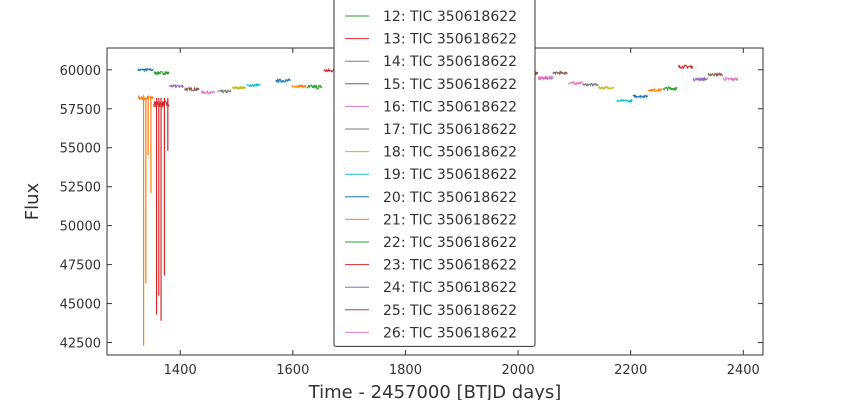  I want to click on legend-label-0: 12: TIC 350618622, so click(450, 17).